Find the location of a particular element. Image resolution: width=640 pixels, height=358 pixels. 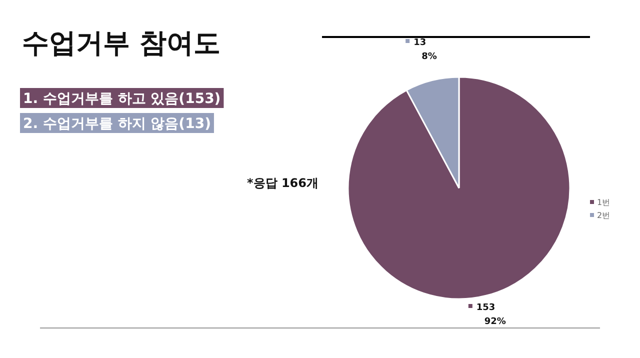

data-label: 153 92% is located at coordinates (491, 315).